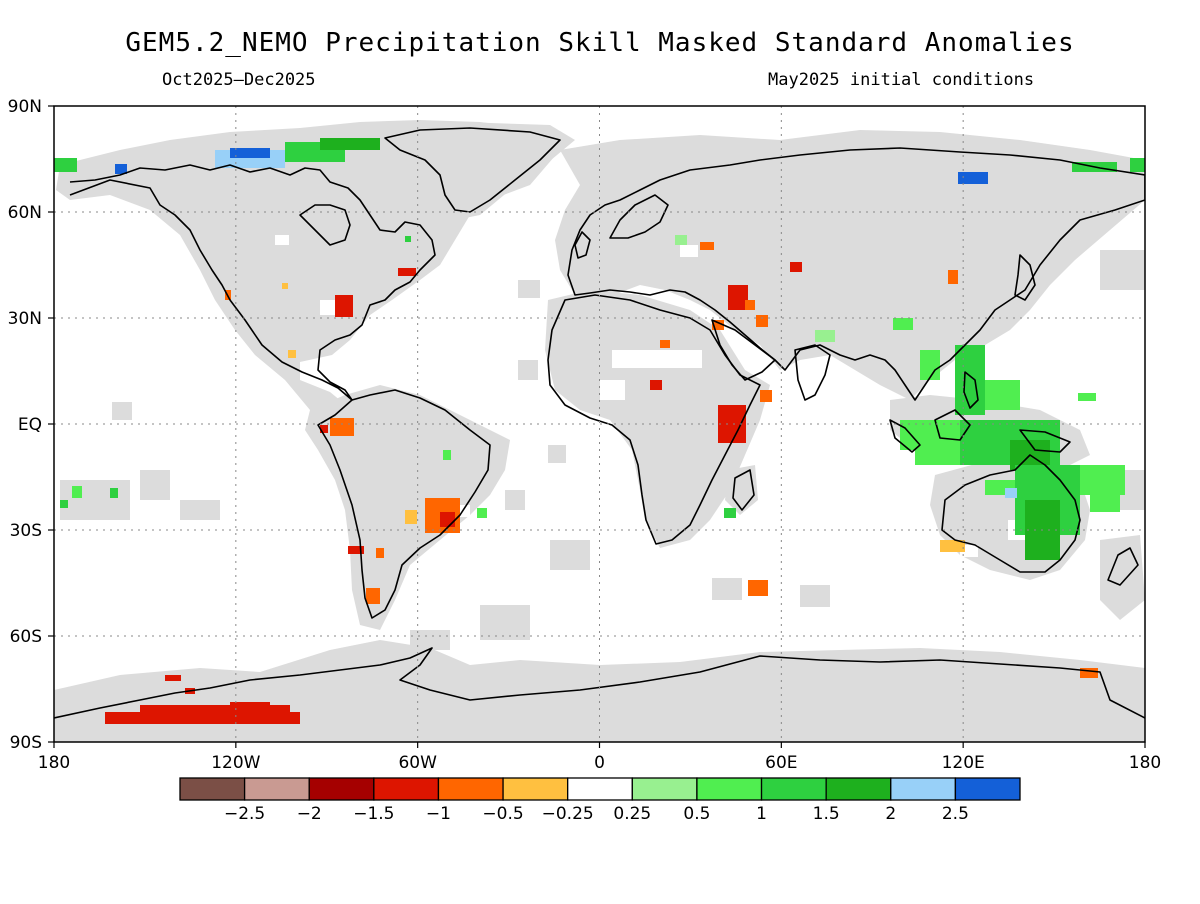 This screenshot has height=904, width=1200. What do you see at coordinates (25, 319) in the screenshot?
I see `lat-tick-label: 30N` at bounding box center [25, 319].